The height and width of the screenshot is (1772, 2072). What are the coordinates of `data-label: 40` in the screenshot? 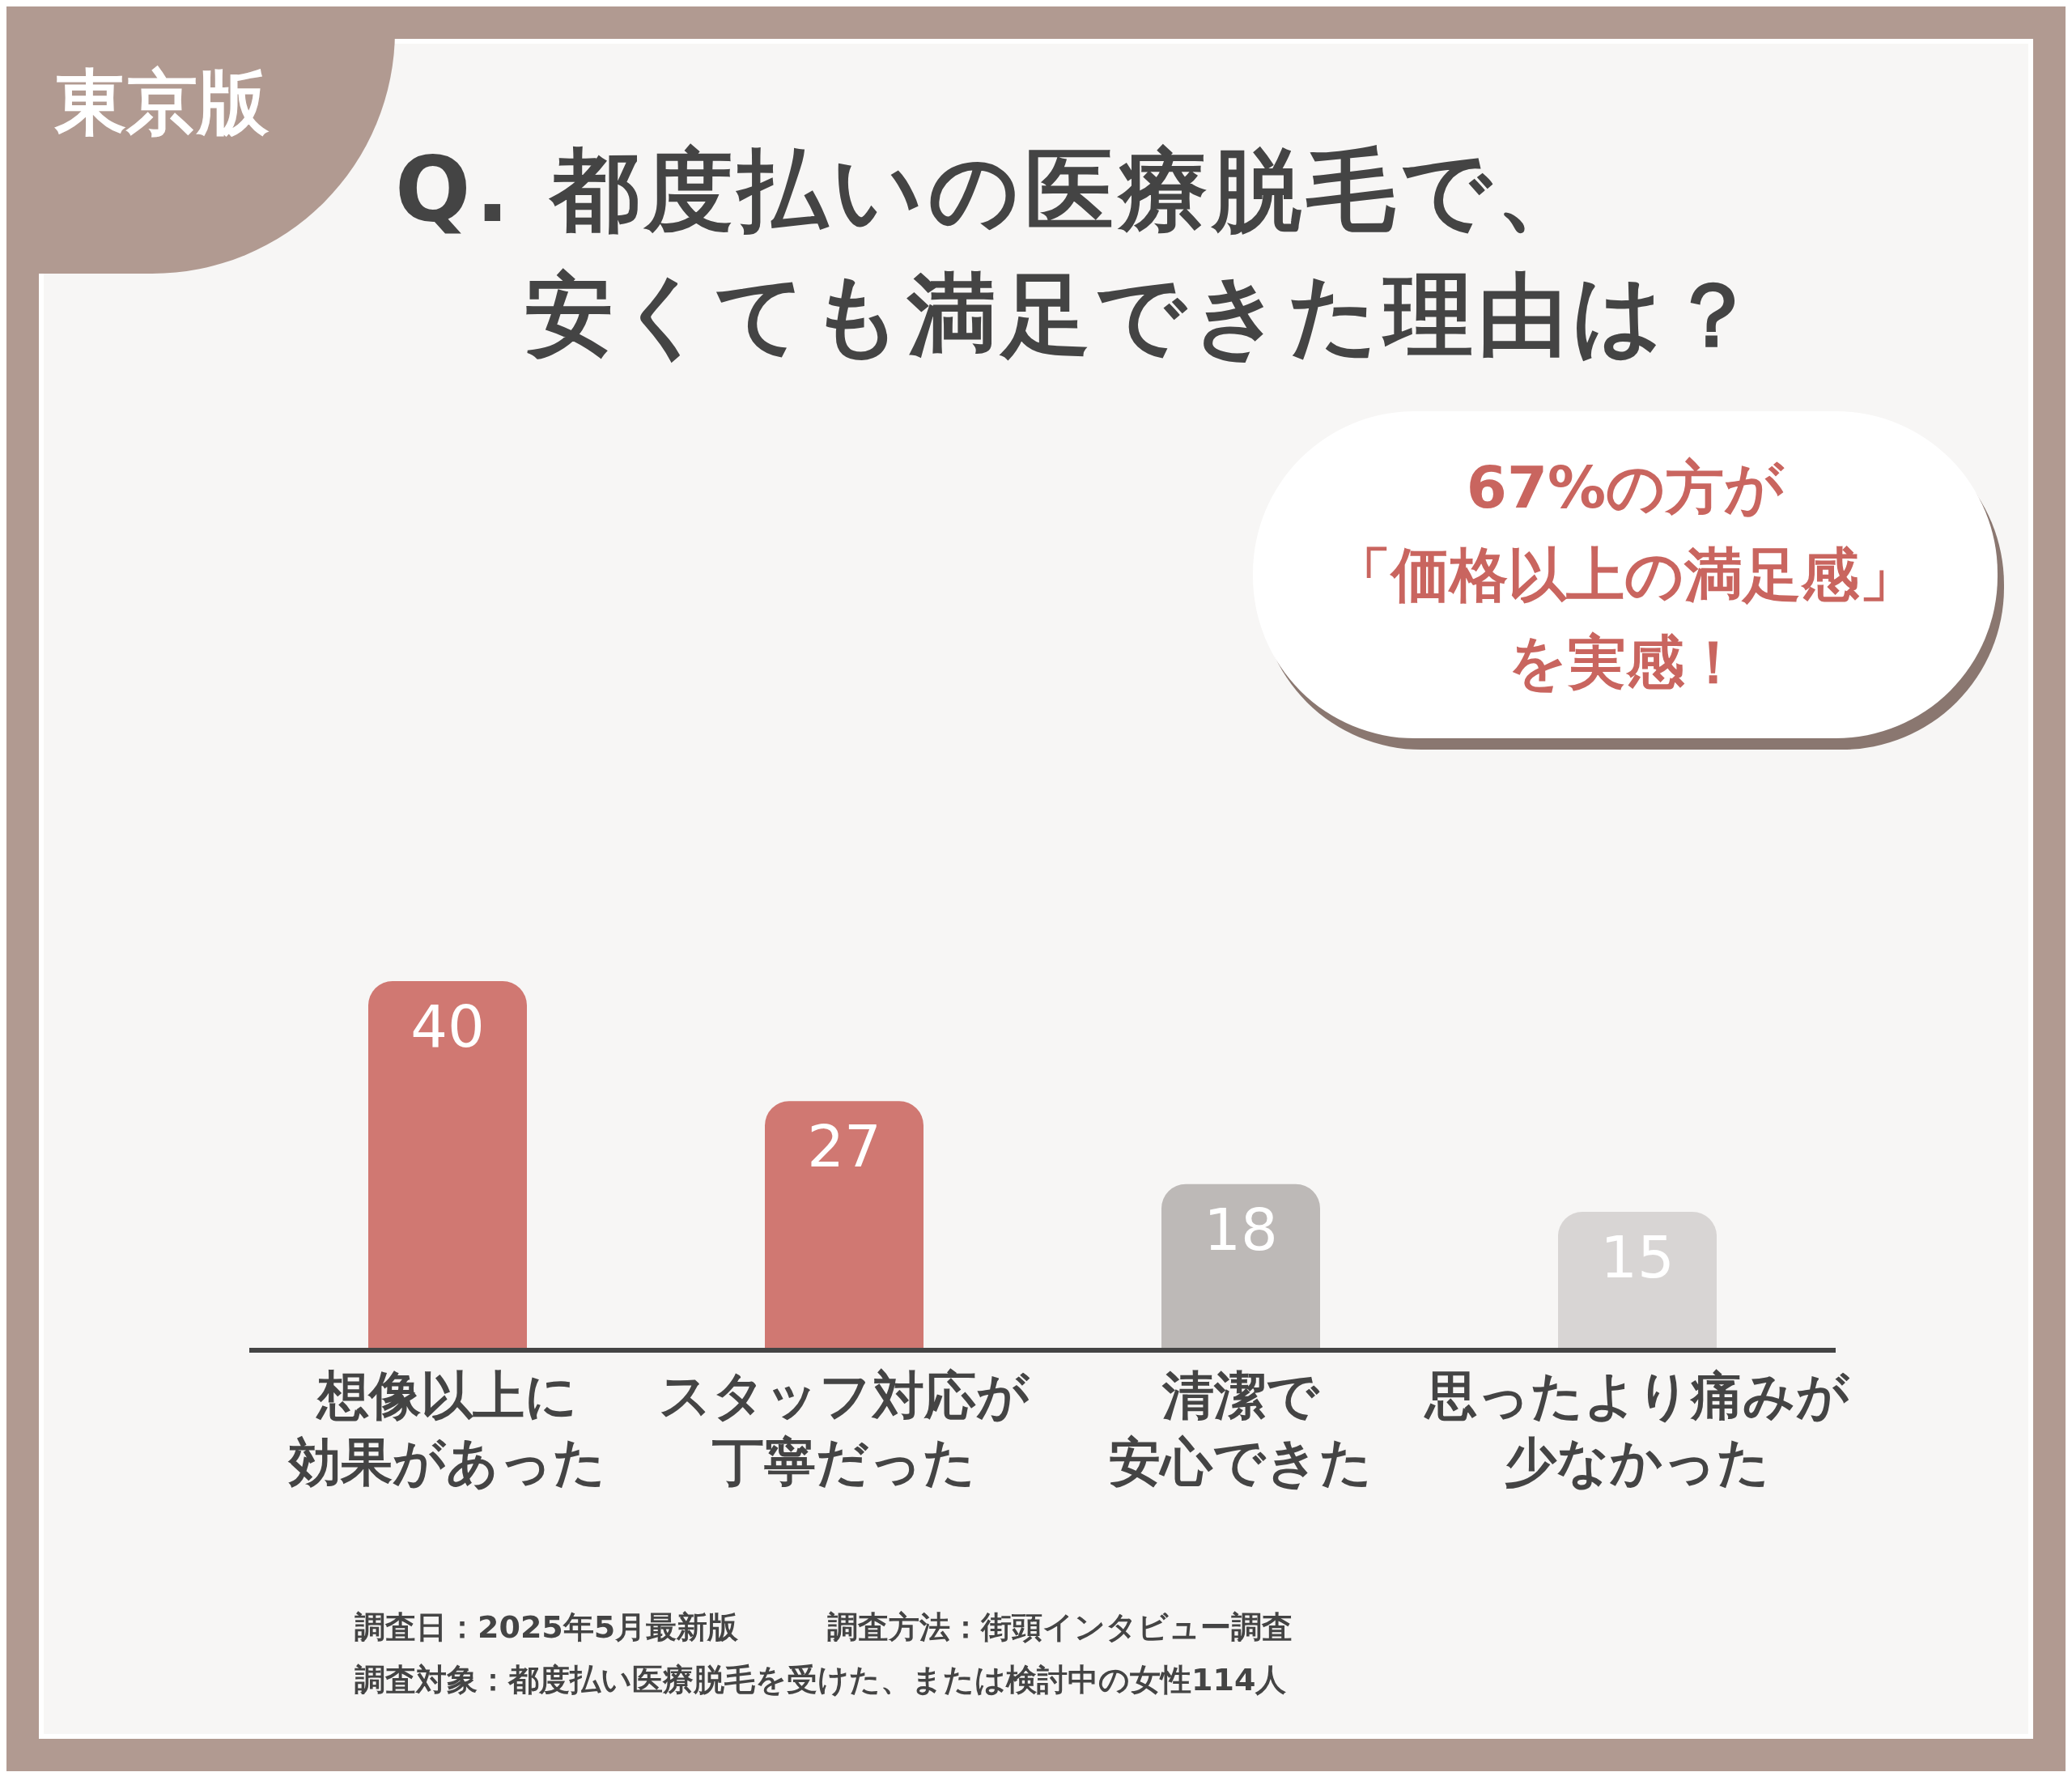 It's located at (447, 1026).